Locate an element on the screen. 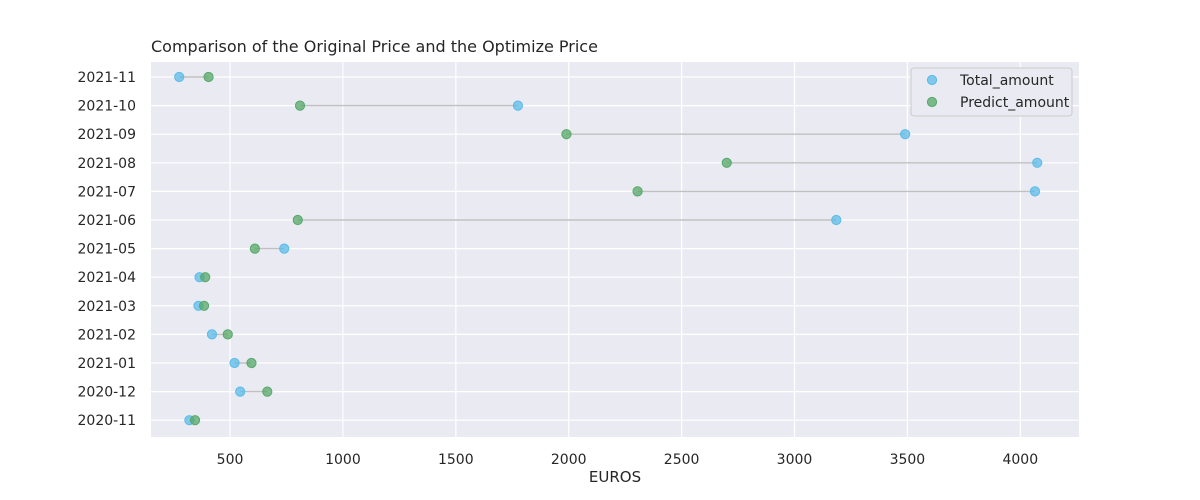 This screenshot has width=1200, height=500. y-tick-label: 2021-02 is located at coordinates (107, 335).